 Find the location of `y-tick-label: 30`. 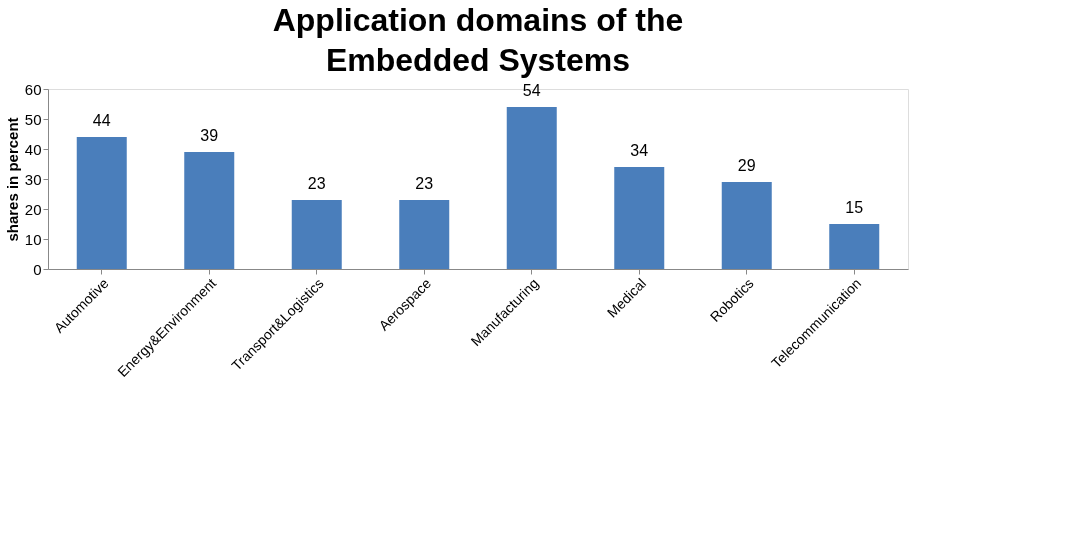

y-tick-label: 30 is located at coordinates (33, 179).